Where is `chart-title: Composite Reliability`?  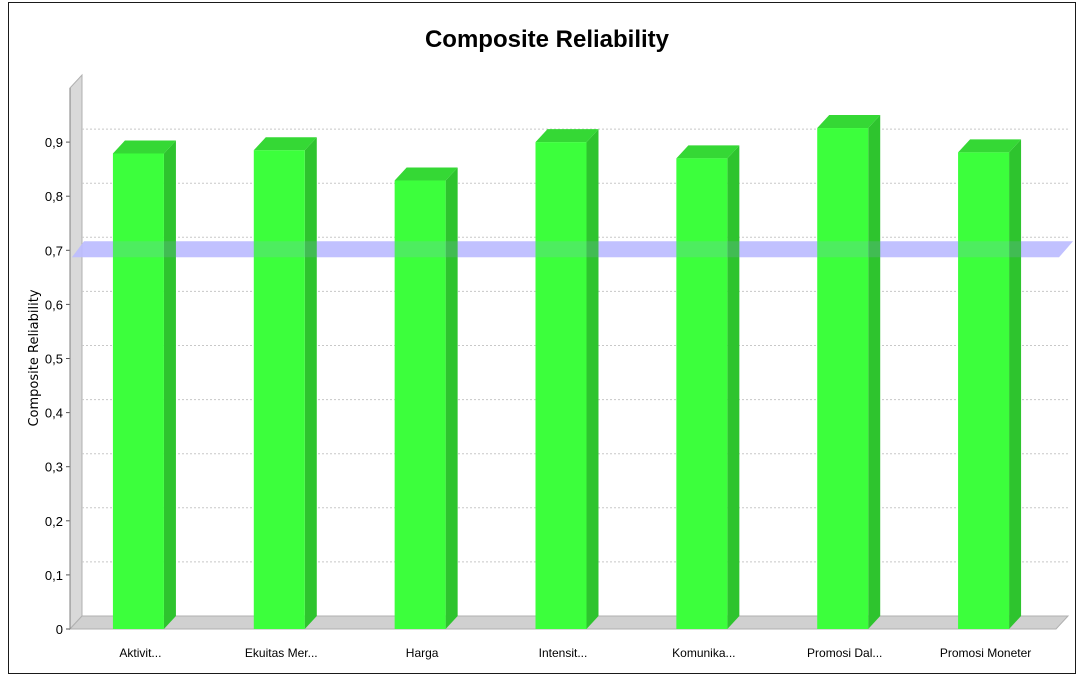 chart-title: Composite Reliability is located at coordinates (547, 39).